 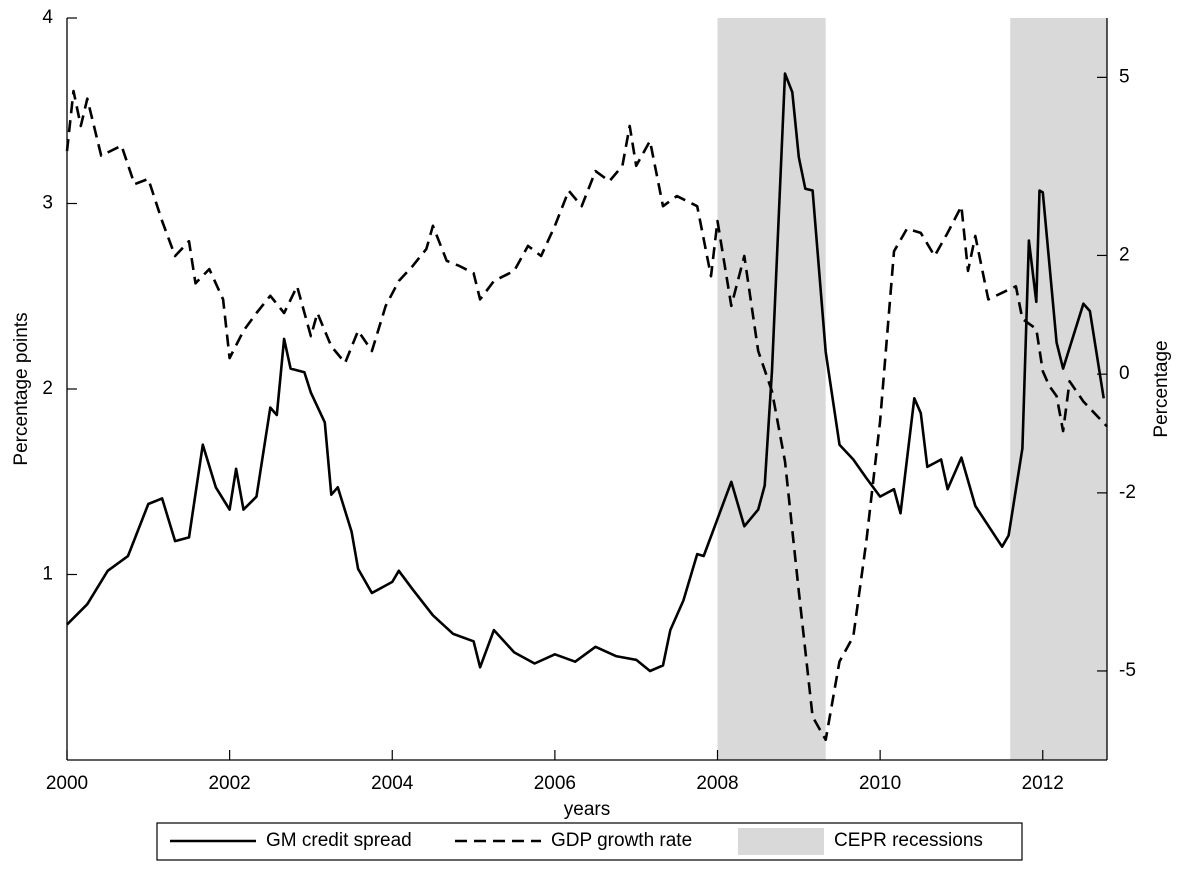 I want to click on y2-tick-label: -2, so click(x=1127, y=492).